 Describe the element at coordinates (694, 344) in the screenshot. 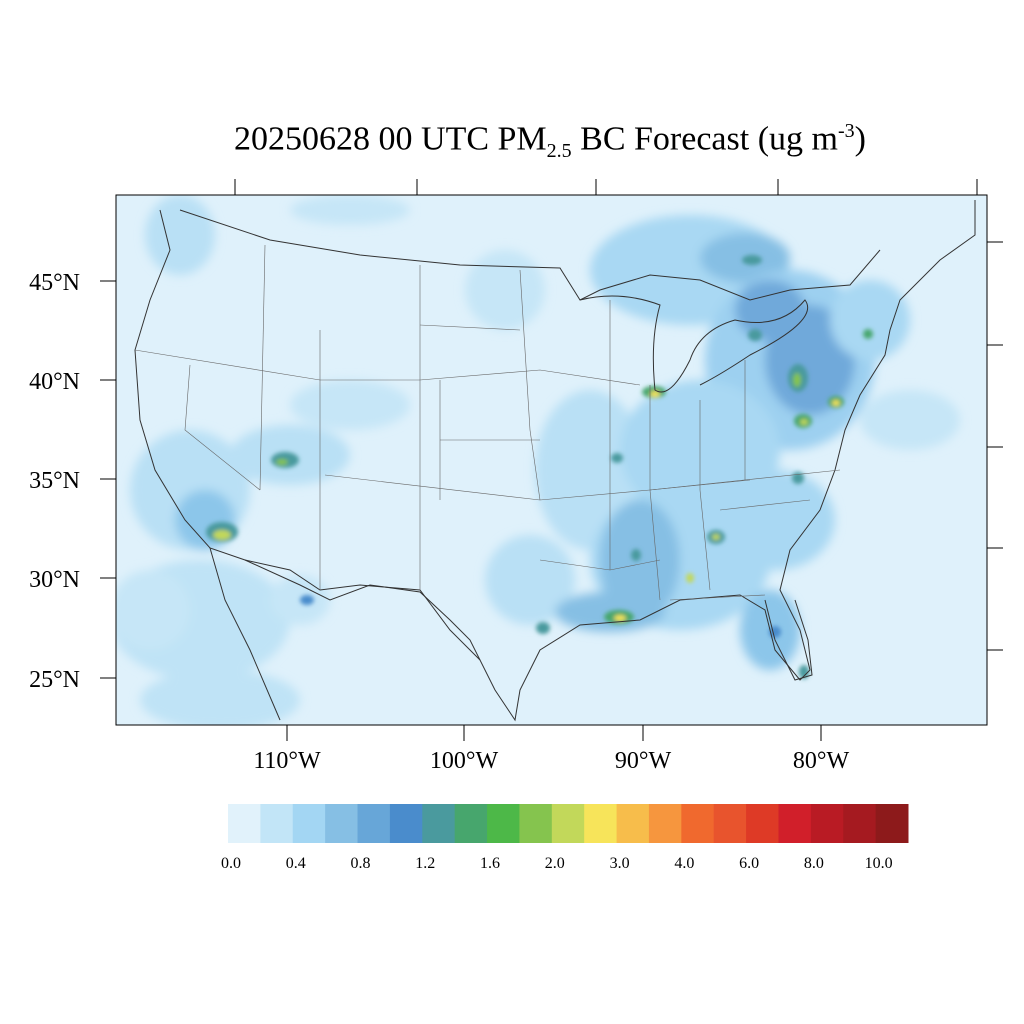

I see `great-lakes-outline` at that location.